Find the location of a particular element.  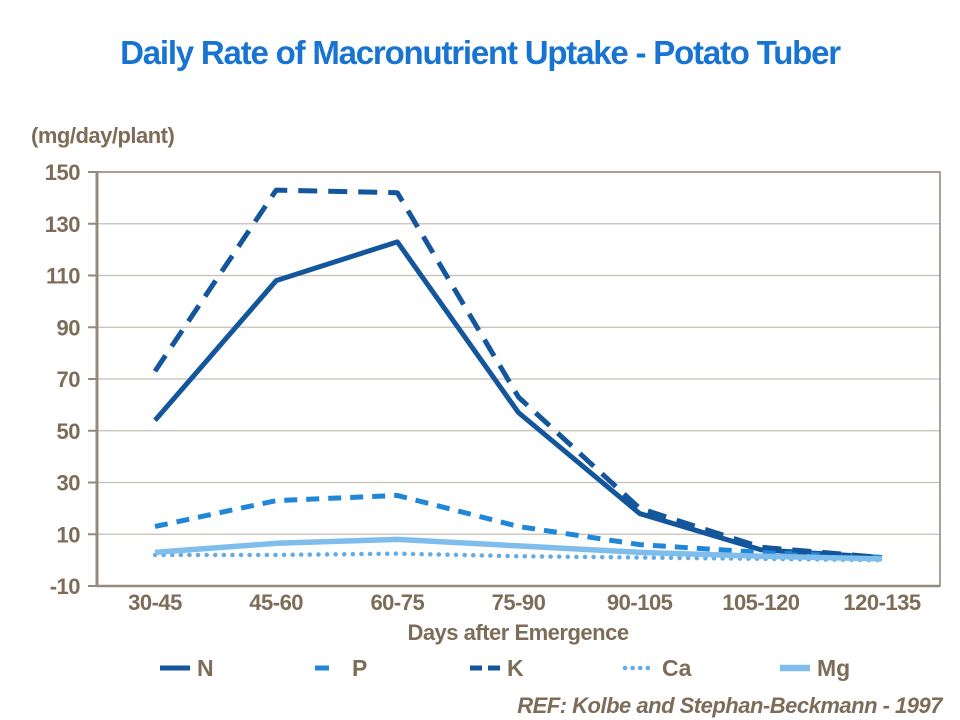

legend: N P K Ca Mg is located at coordinates (505, 668).